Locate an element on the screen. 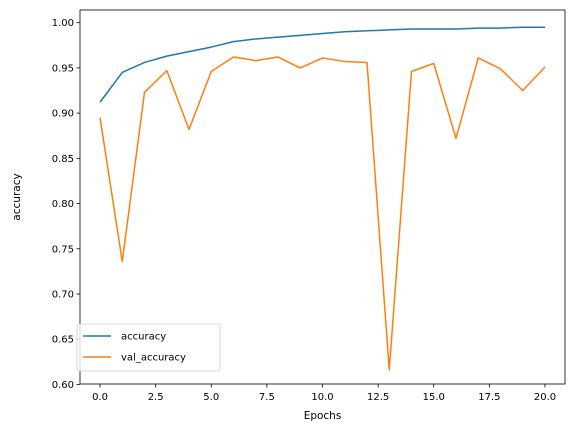 The height and width of the screenshot is (432, 576). y-tick-label: 0.90 is located at coordinates (63, 114).